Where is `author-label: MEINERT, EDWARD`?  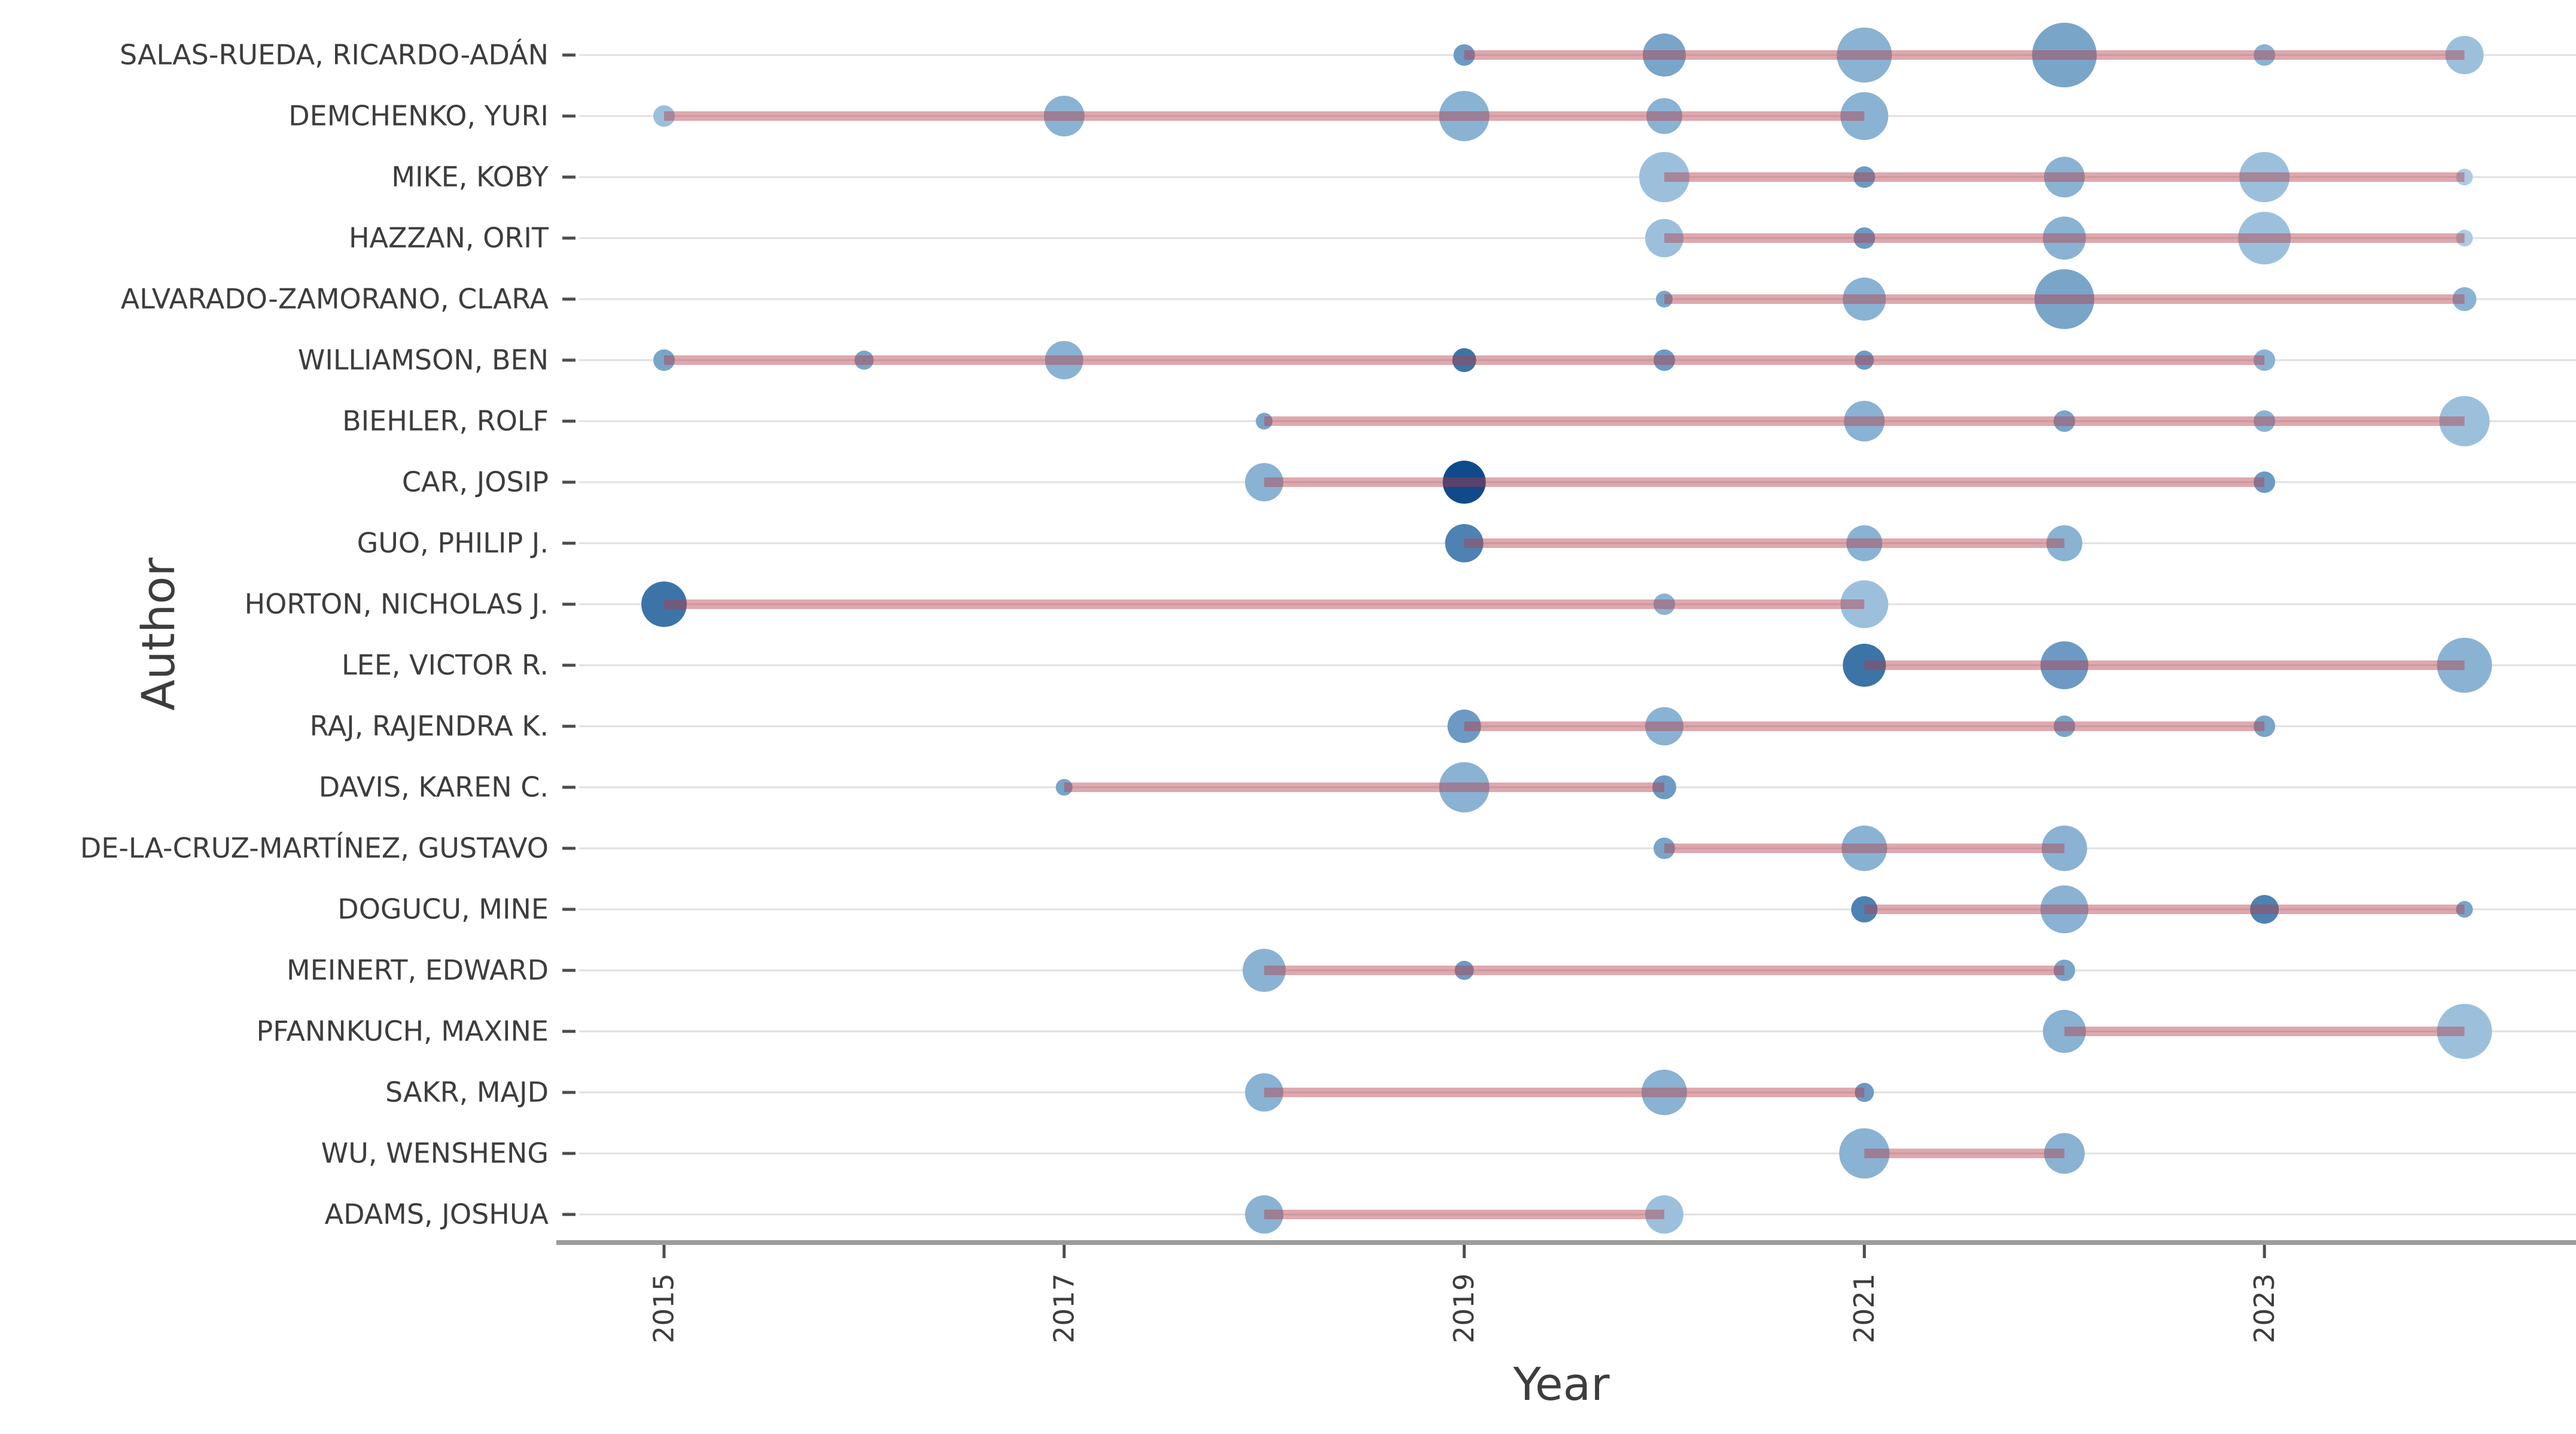
author-label: MEINERT, EDWARD is located at coordinates (418, 970).